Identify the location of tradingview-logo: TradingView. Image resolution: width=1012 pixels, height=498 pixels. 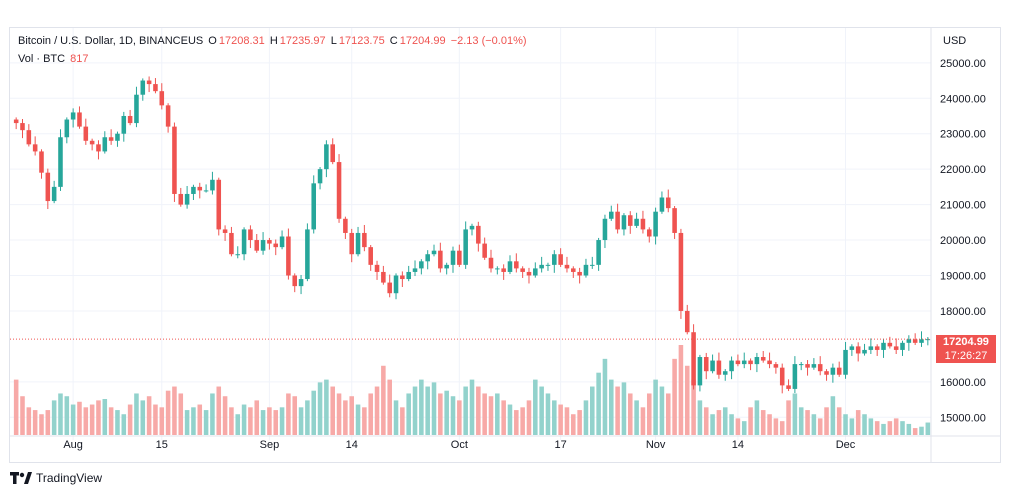
(56, 478).